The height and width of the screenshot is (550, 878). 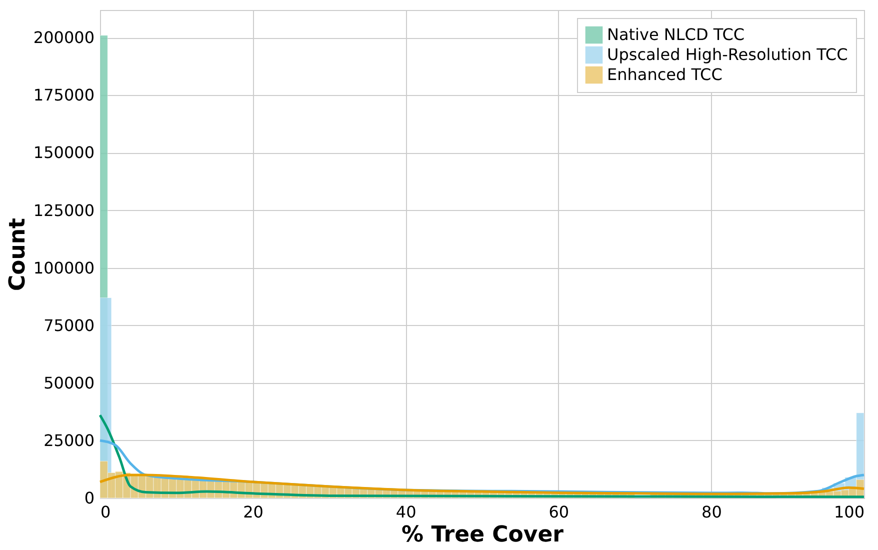 What do you see at coordinates (63, 268) in the screenshot?
I see `y-tick-label: 100000` at bounding box center [63, 268].